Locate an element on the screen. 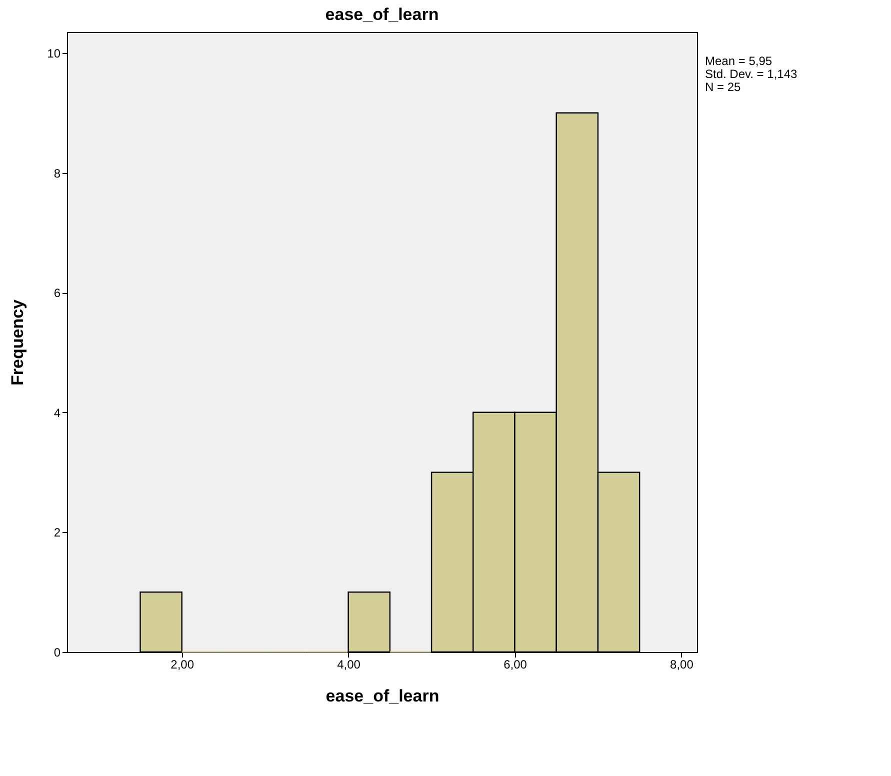 The width and height of the screenshot is (891, 776). y-axis-title: Frequency is located at coordinates (18, 342).